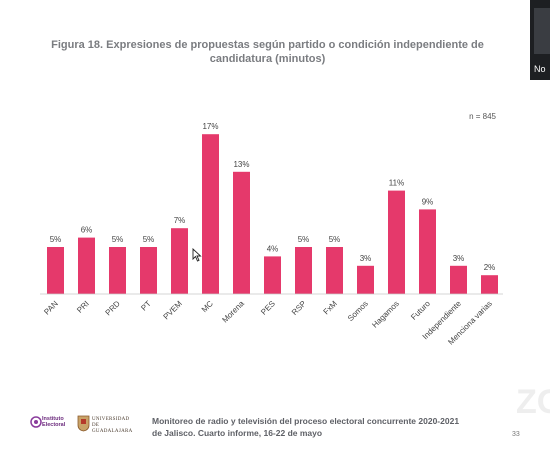 The width and height of the screenshot is (550, 450). I want to click on data-label-mc: 17%, so click(210, 126).